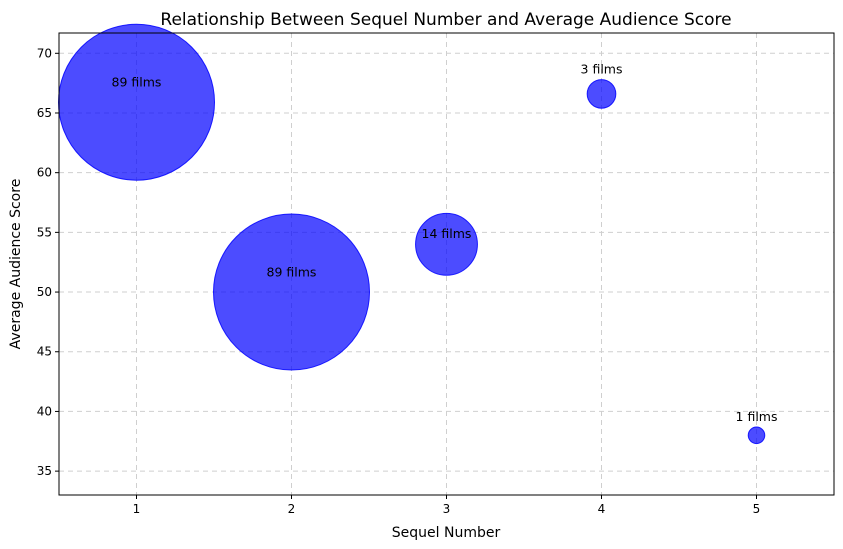 Image resolution: width=843 pixels, height=549 pixels. I want to click on y-axis-ticks: 35 40 45 50 55 60 65 70, so click(48, 262).